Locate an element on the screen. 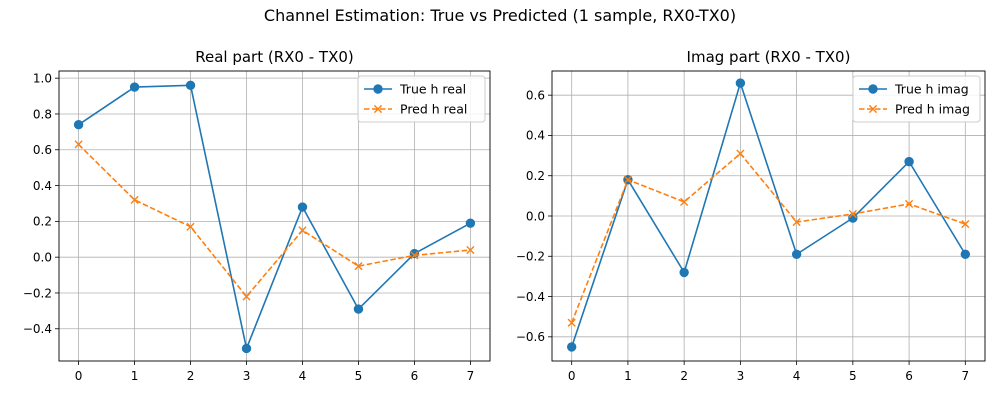 This screenshot has width=1000, height=400. y-tick-label: 0.8 is located at coordinates (42, 114).